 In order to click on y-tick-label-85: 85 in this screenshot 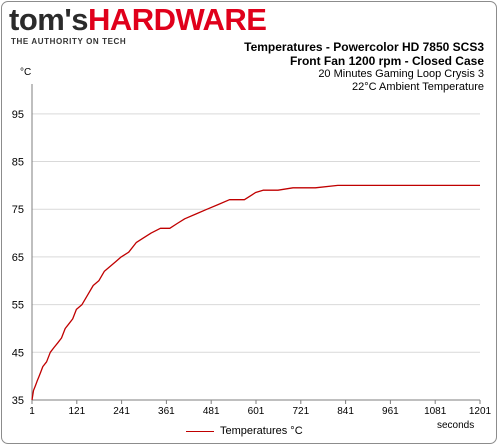, I will do `click(18, 163)`.